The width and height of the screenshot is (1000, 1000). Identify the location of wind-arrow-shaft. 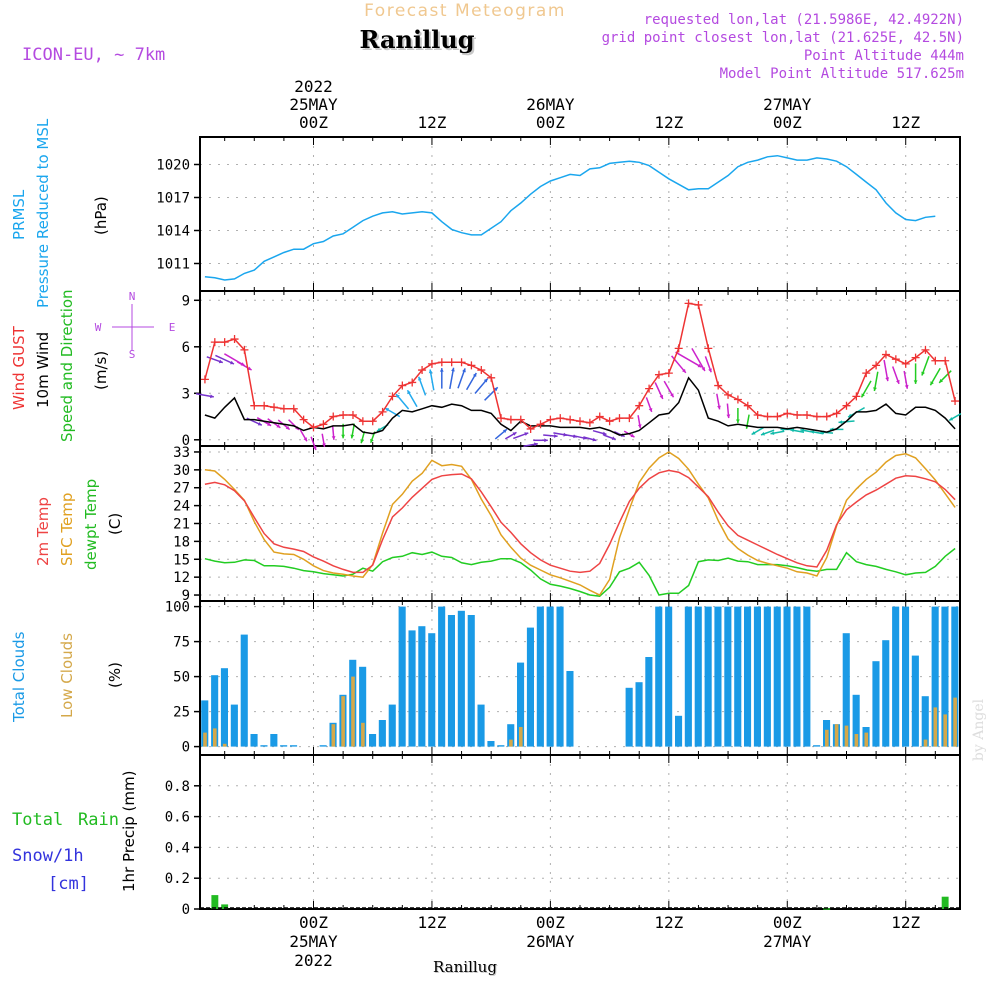
(688, 359).